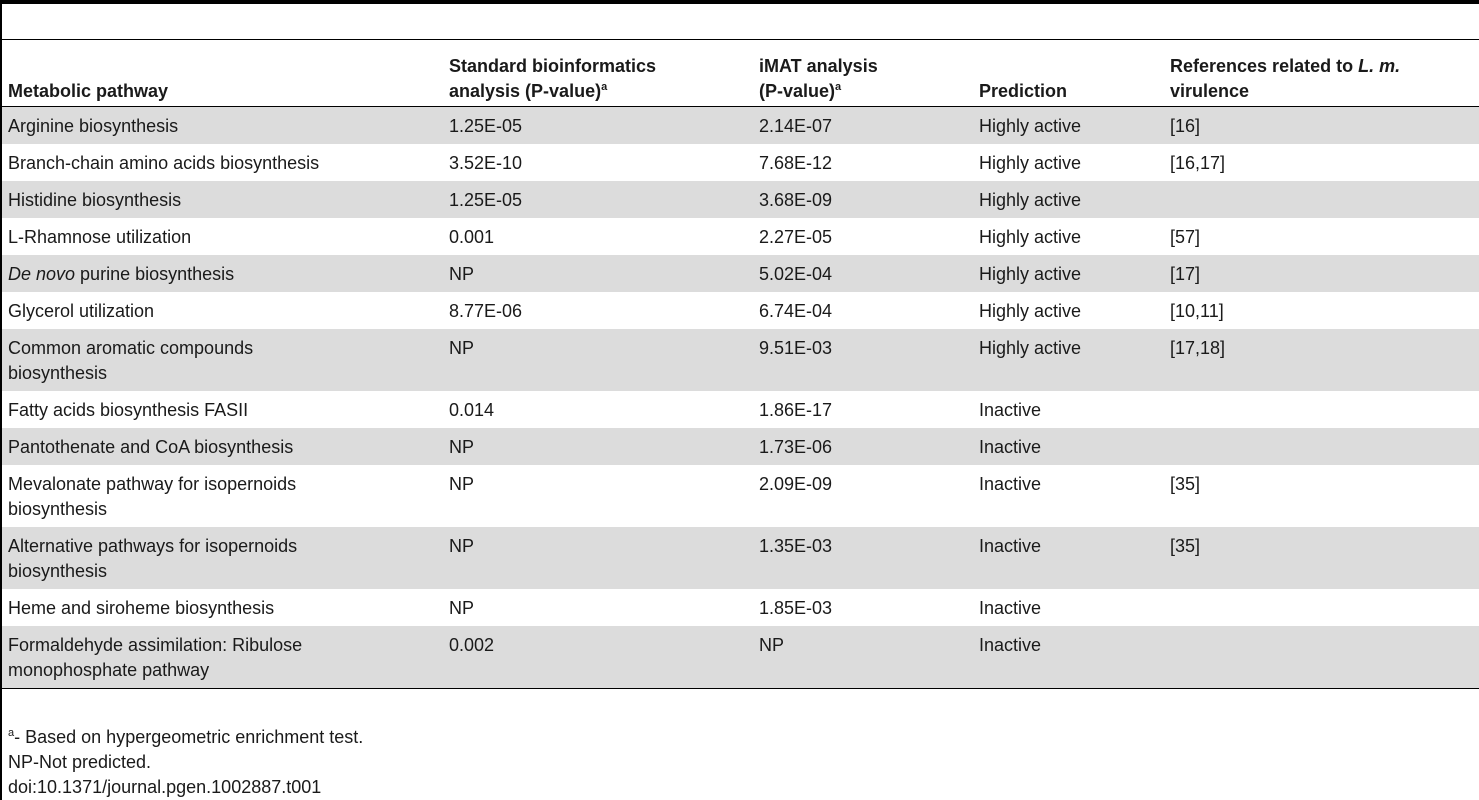 This screenshot has width=1479, height=800. Describe the element at coordinates (222, 73) in the screenshot. I see `header-metabolic-pathway: Metabolic pathway` at that location.